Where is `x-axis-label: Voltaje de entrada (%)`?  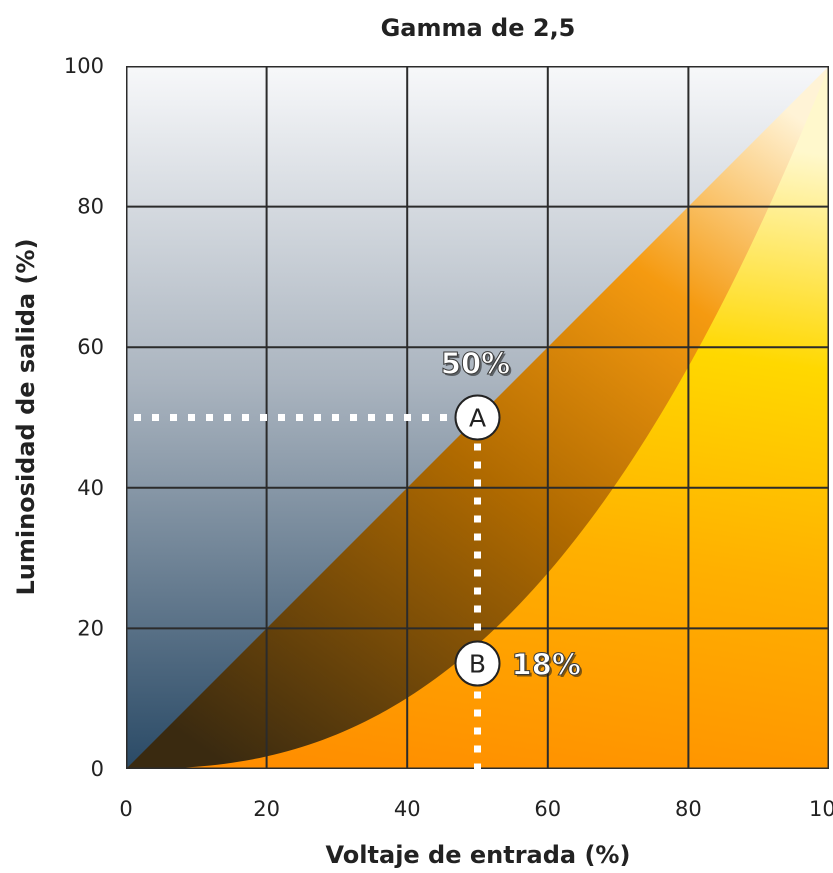
x-axis-label: Voltaje de entrada (%) is located at coordinates (478, 855).